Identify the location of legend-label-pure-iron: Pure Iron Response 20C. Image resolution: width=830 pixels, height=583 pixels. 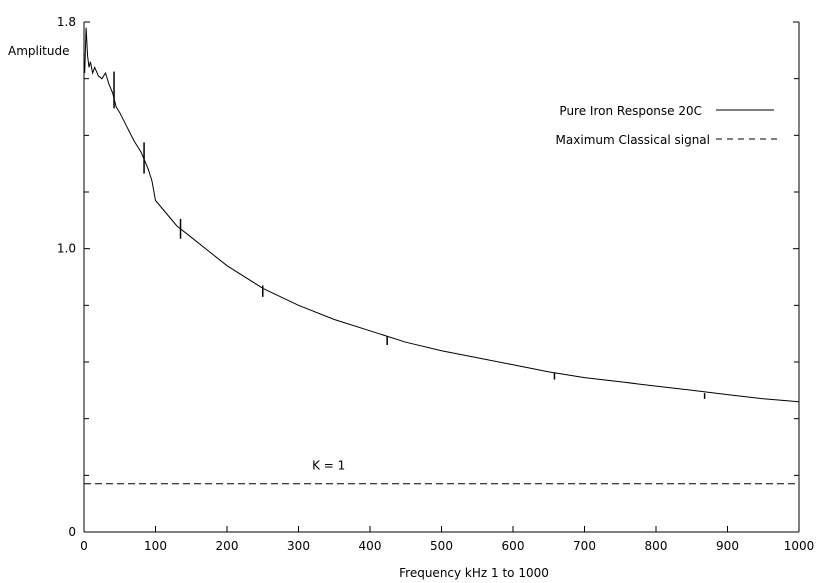
(630, 111).